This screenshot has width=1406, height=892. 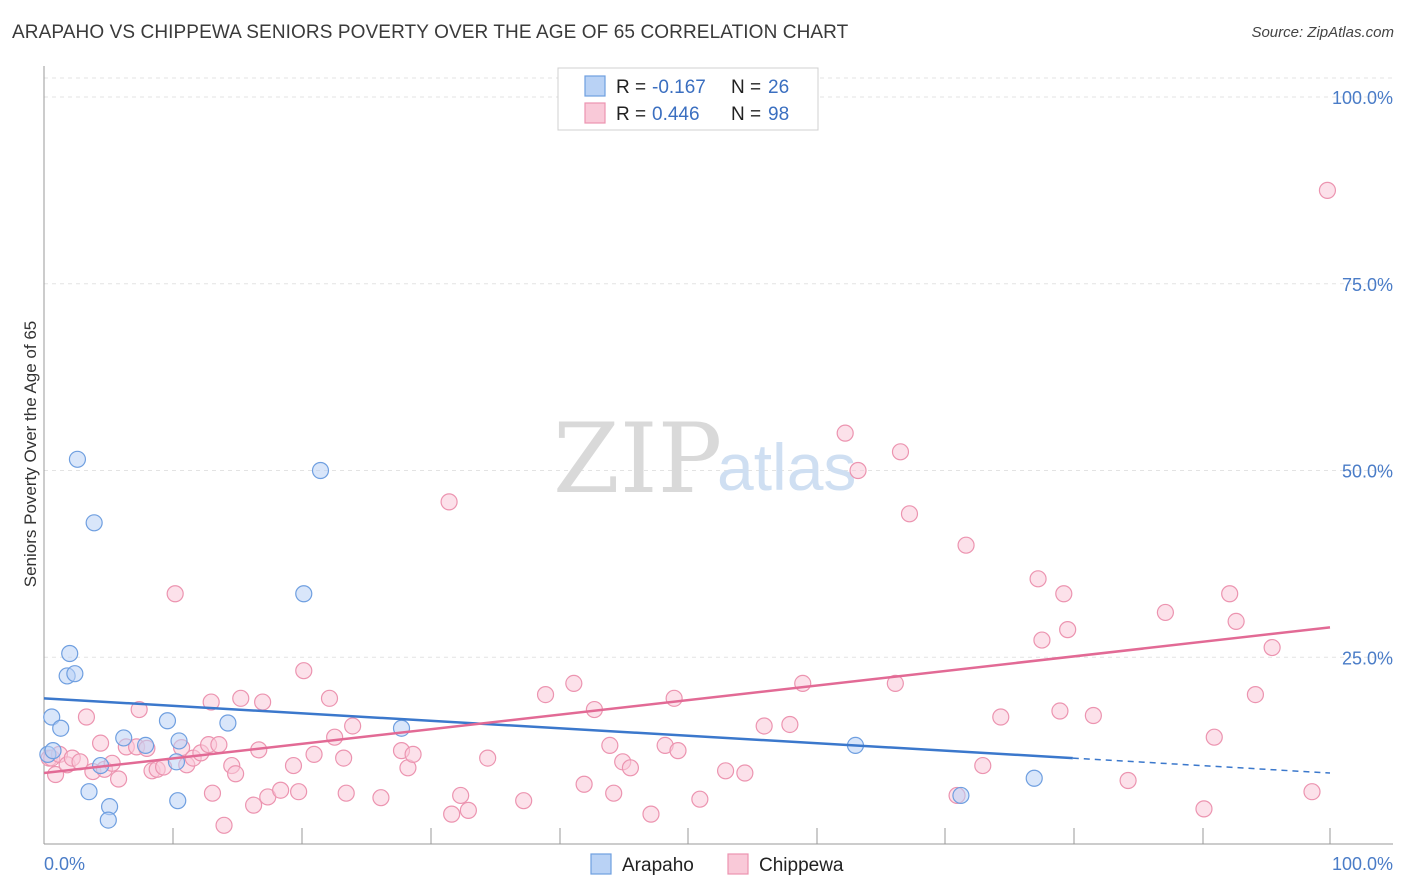 I want to click on watermark: ZIP atlas, so click(x=704, y=459).